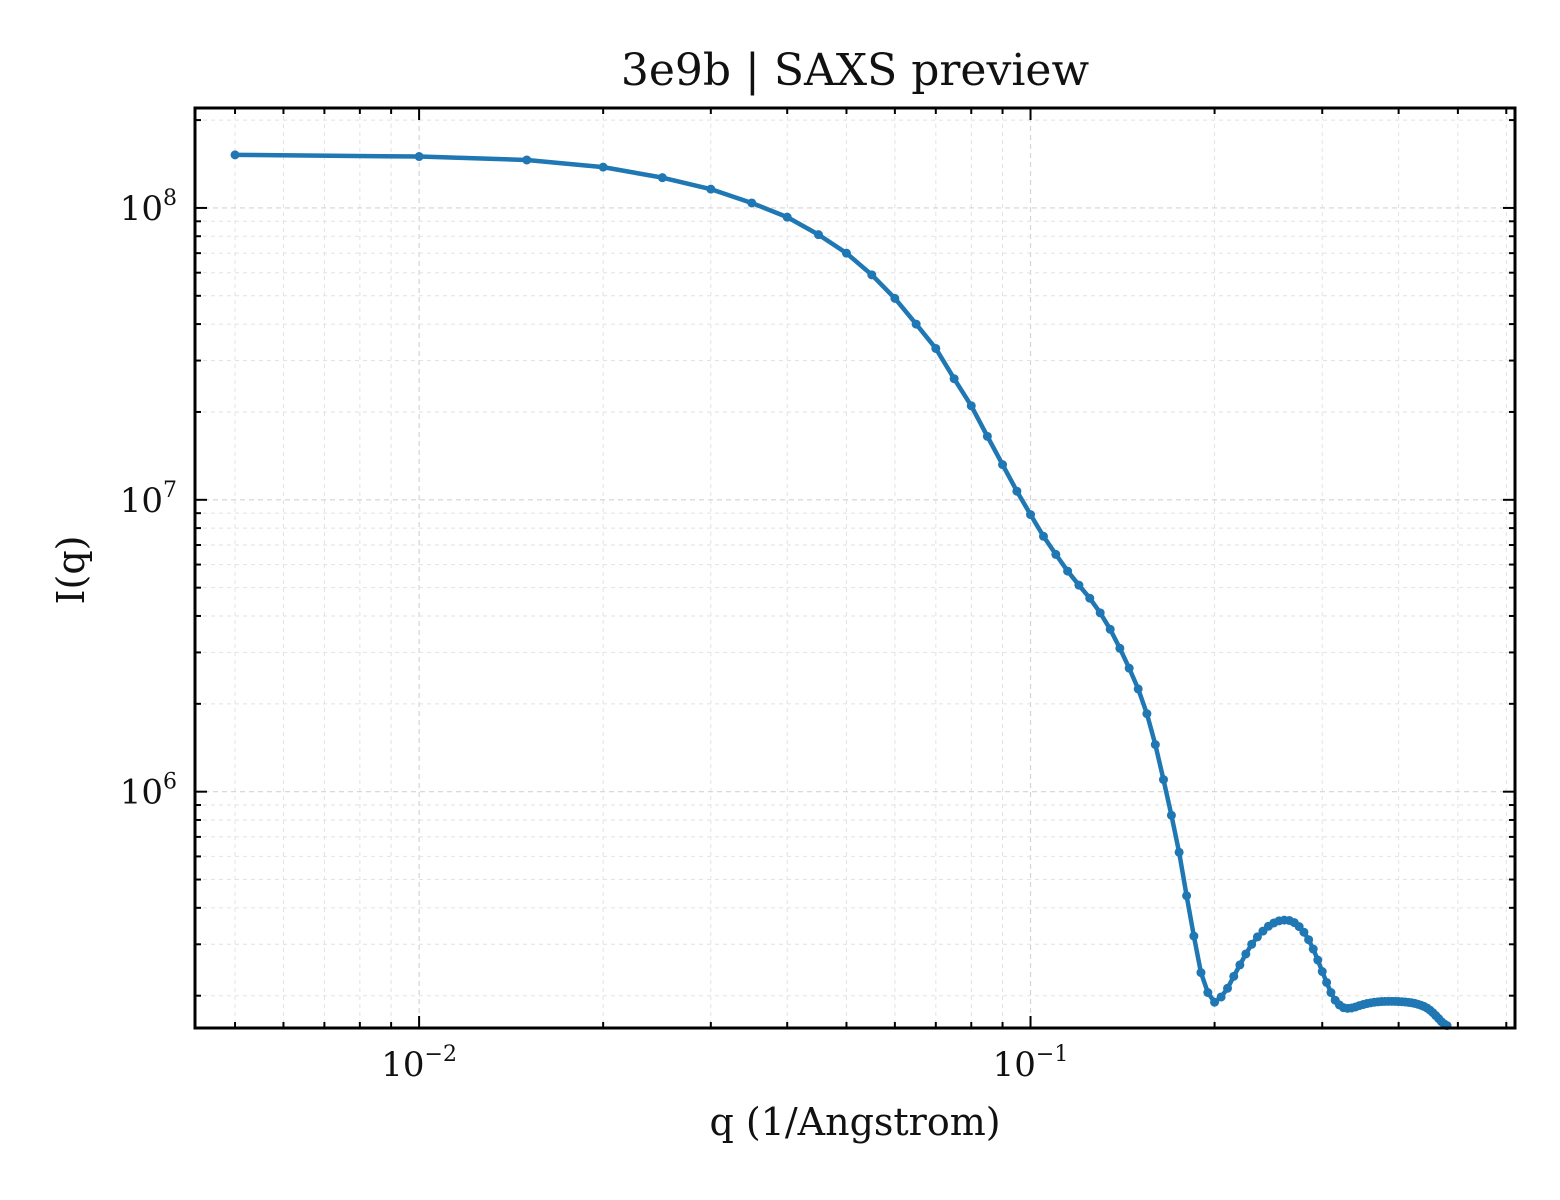 This screenshot has height=1200, width=1560. What do you see at coordinates (148, 499) in the screenshot?
I see `y-tick-label: 107` at bounding box center [148, 499].